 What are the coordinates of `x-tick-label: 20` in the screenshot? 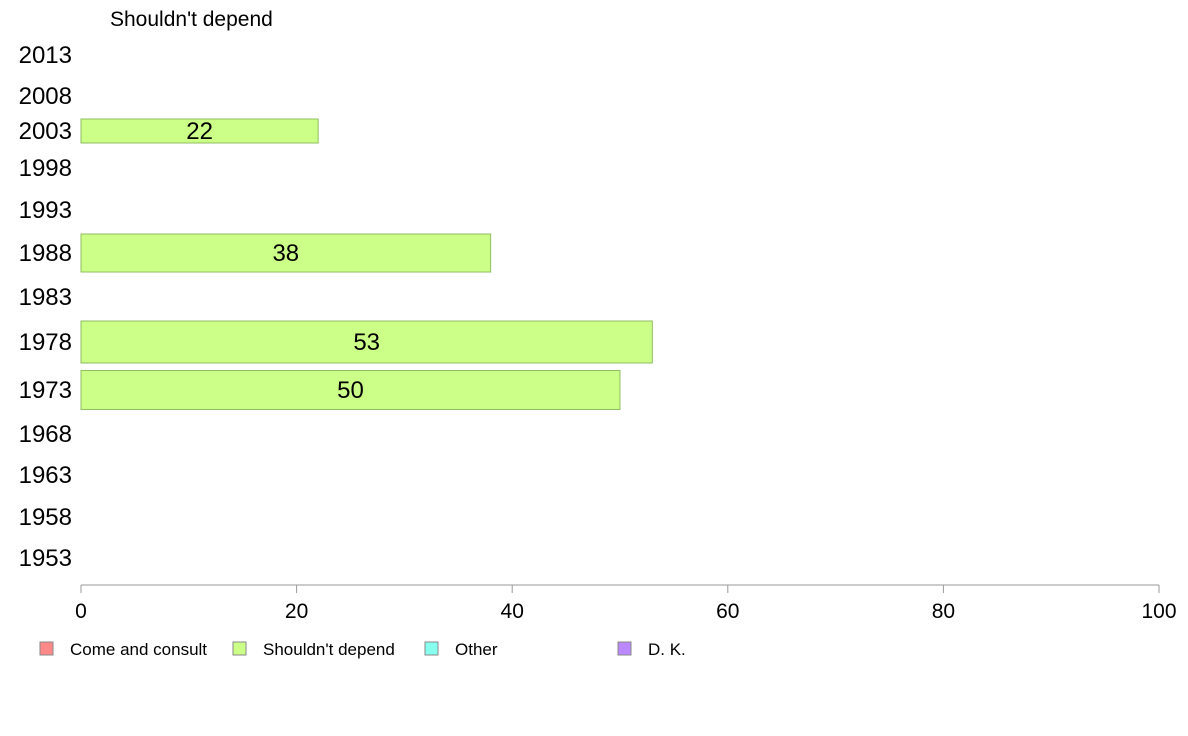 It's located at (296, 611).